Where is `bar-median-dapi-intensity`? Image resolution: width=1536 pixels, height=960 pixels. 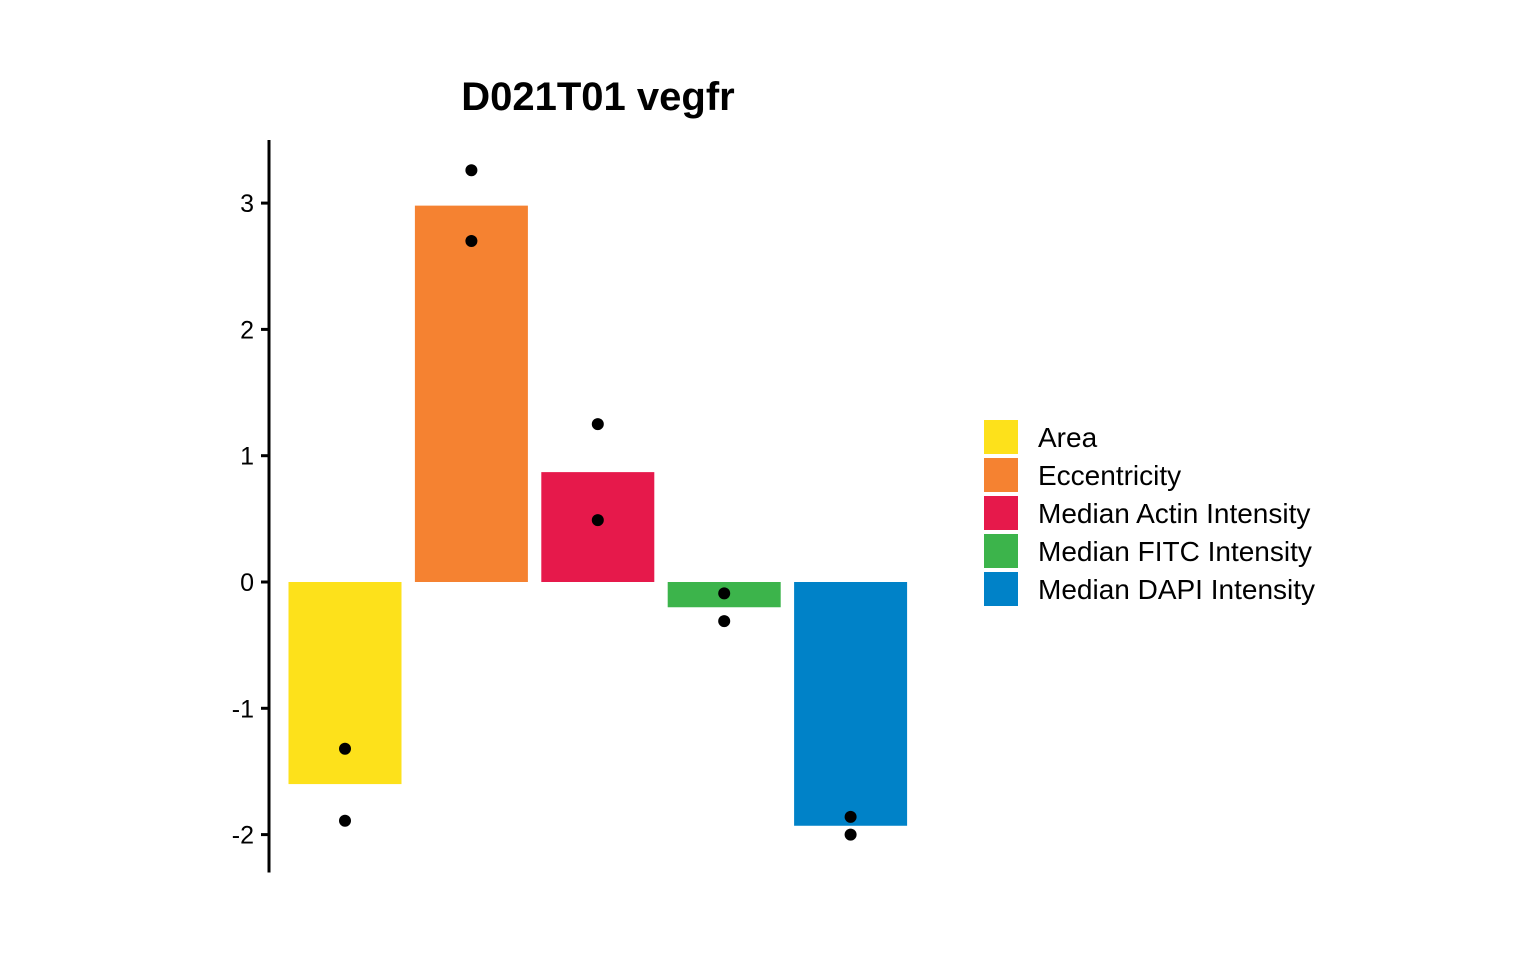
bar-median-dapi-intensity is located at coordinates (851, 704).